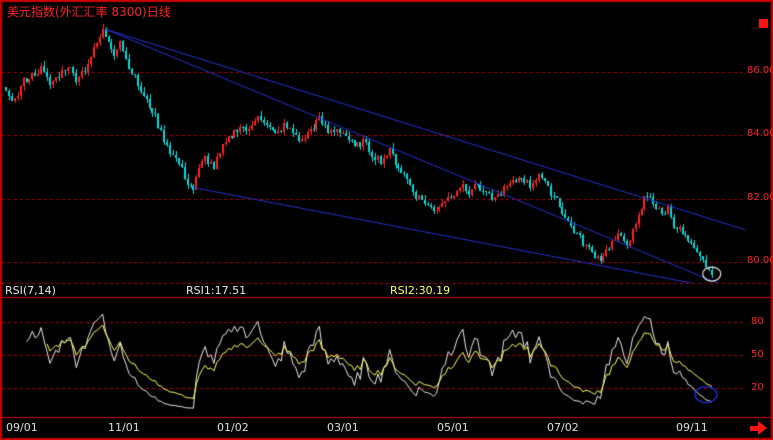 This screenshot has width=773, height=440. I want to click on x-axis-label: 07/02, so click(563, 427).